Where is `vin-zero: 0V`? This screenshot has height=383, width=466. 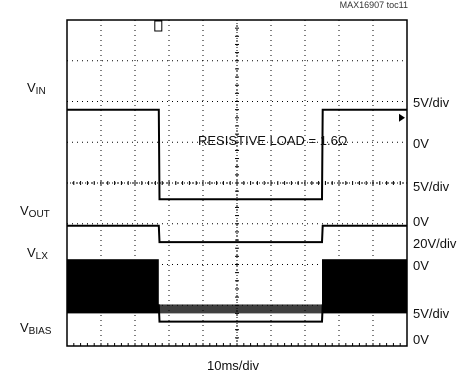 vin-zero: 0V is located at coordinates (421, 143).